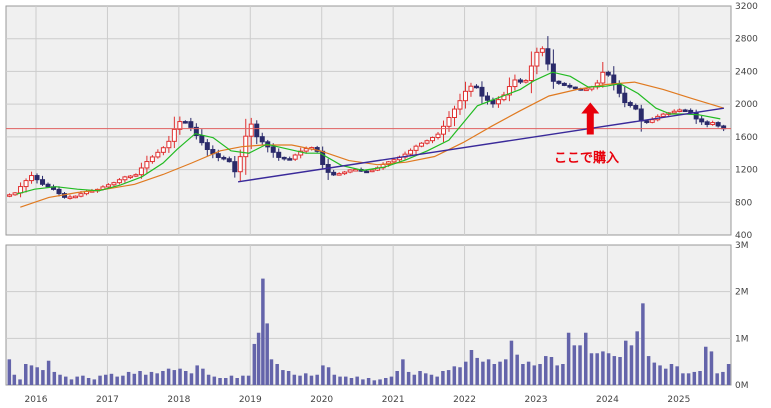 The height and width of the screenshot is (408, 771). Describe the element at coordinates (742, 316) in the screenshot. I see `volume-axis: 0M 1M 2M 3M` at that location.